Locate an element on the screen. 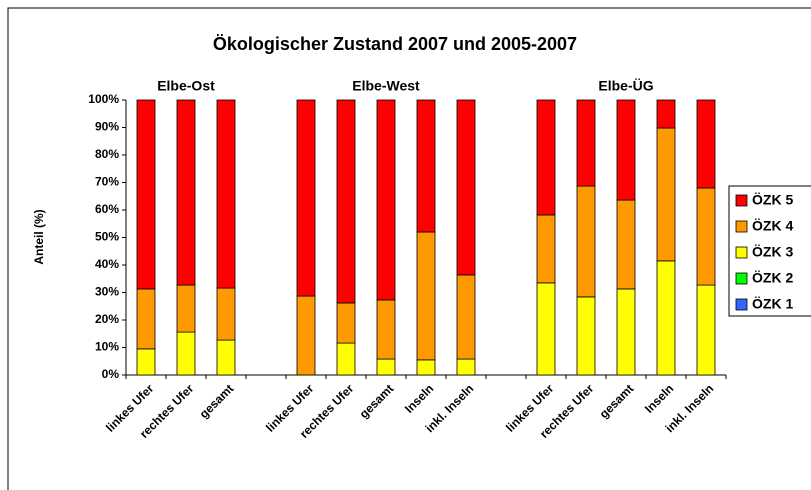  group-label: Elbe-Ost is located at coordinates (186, 86).